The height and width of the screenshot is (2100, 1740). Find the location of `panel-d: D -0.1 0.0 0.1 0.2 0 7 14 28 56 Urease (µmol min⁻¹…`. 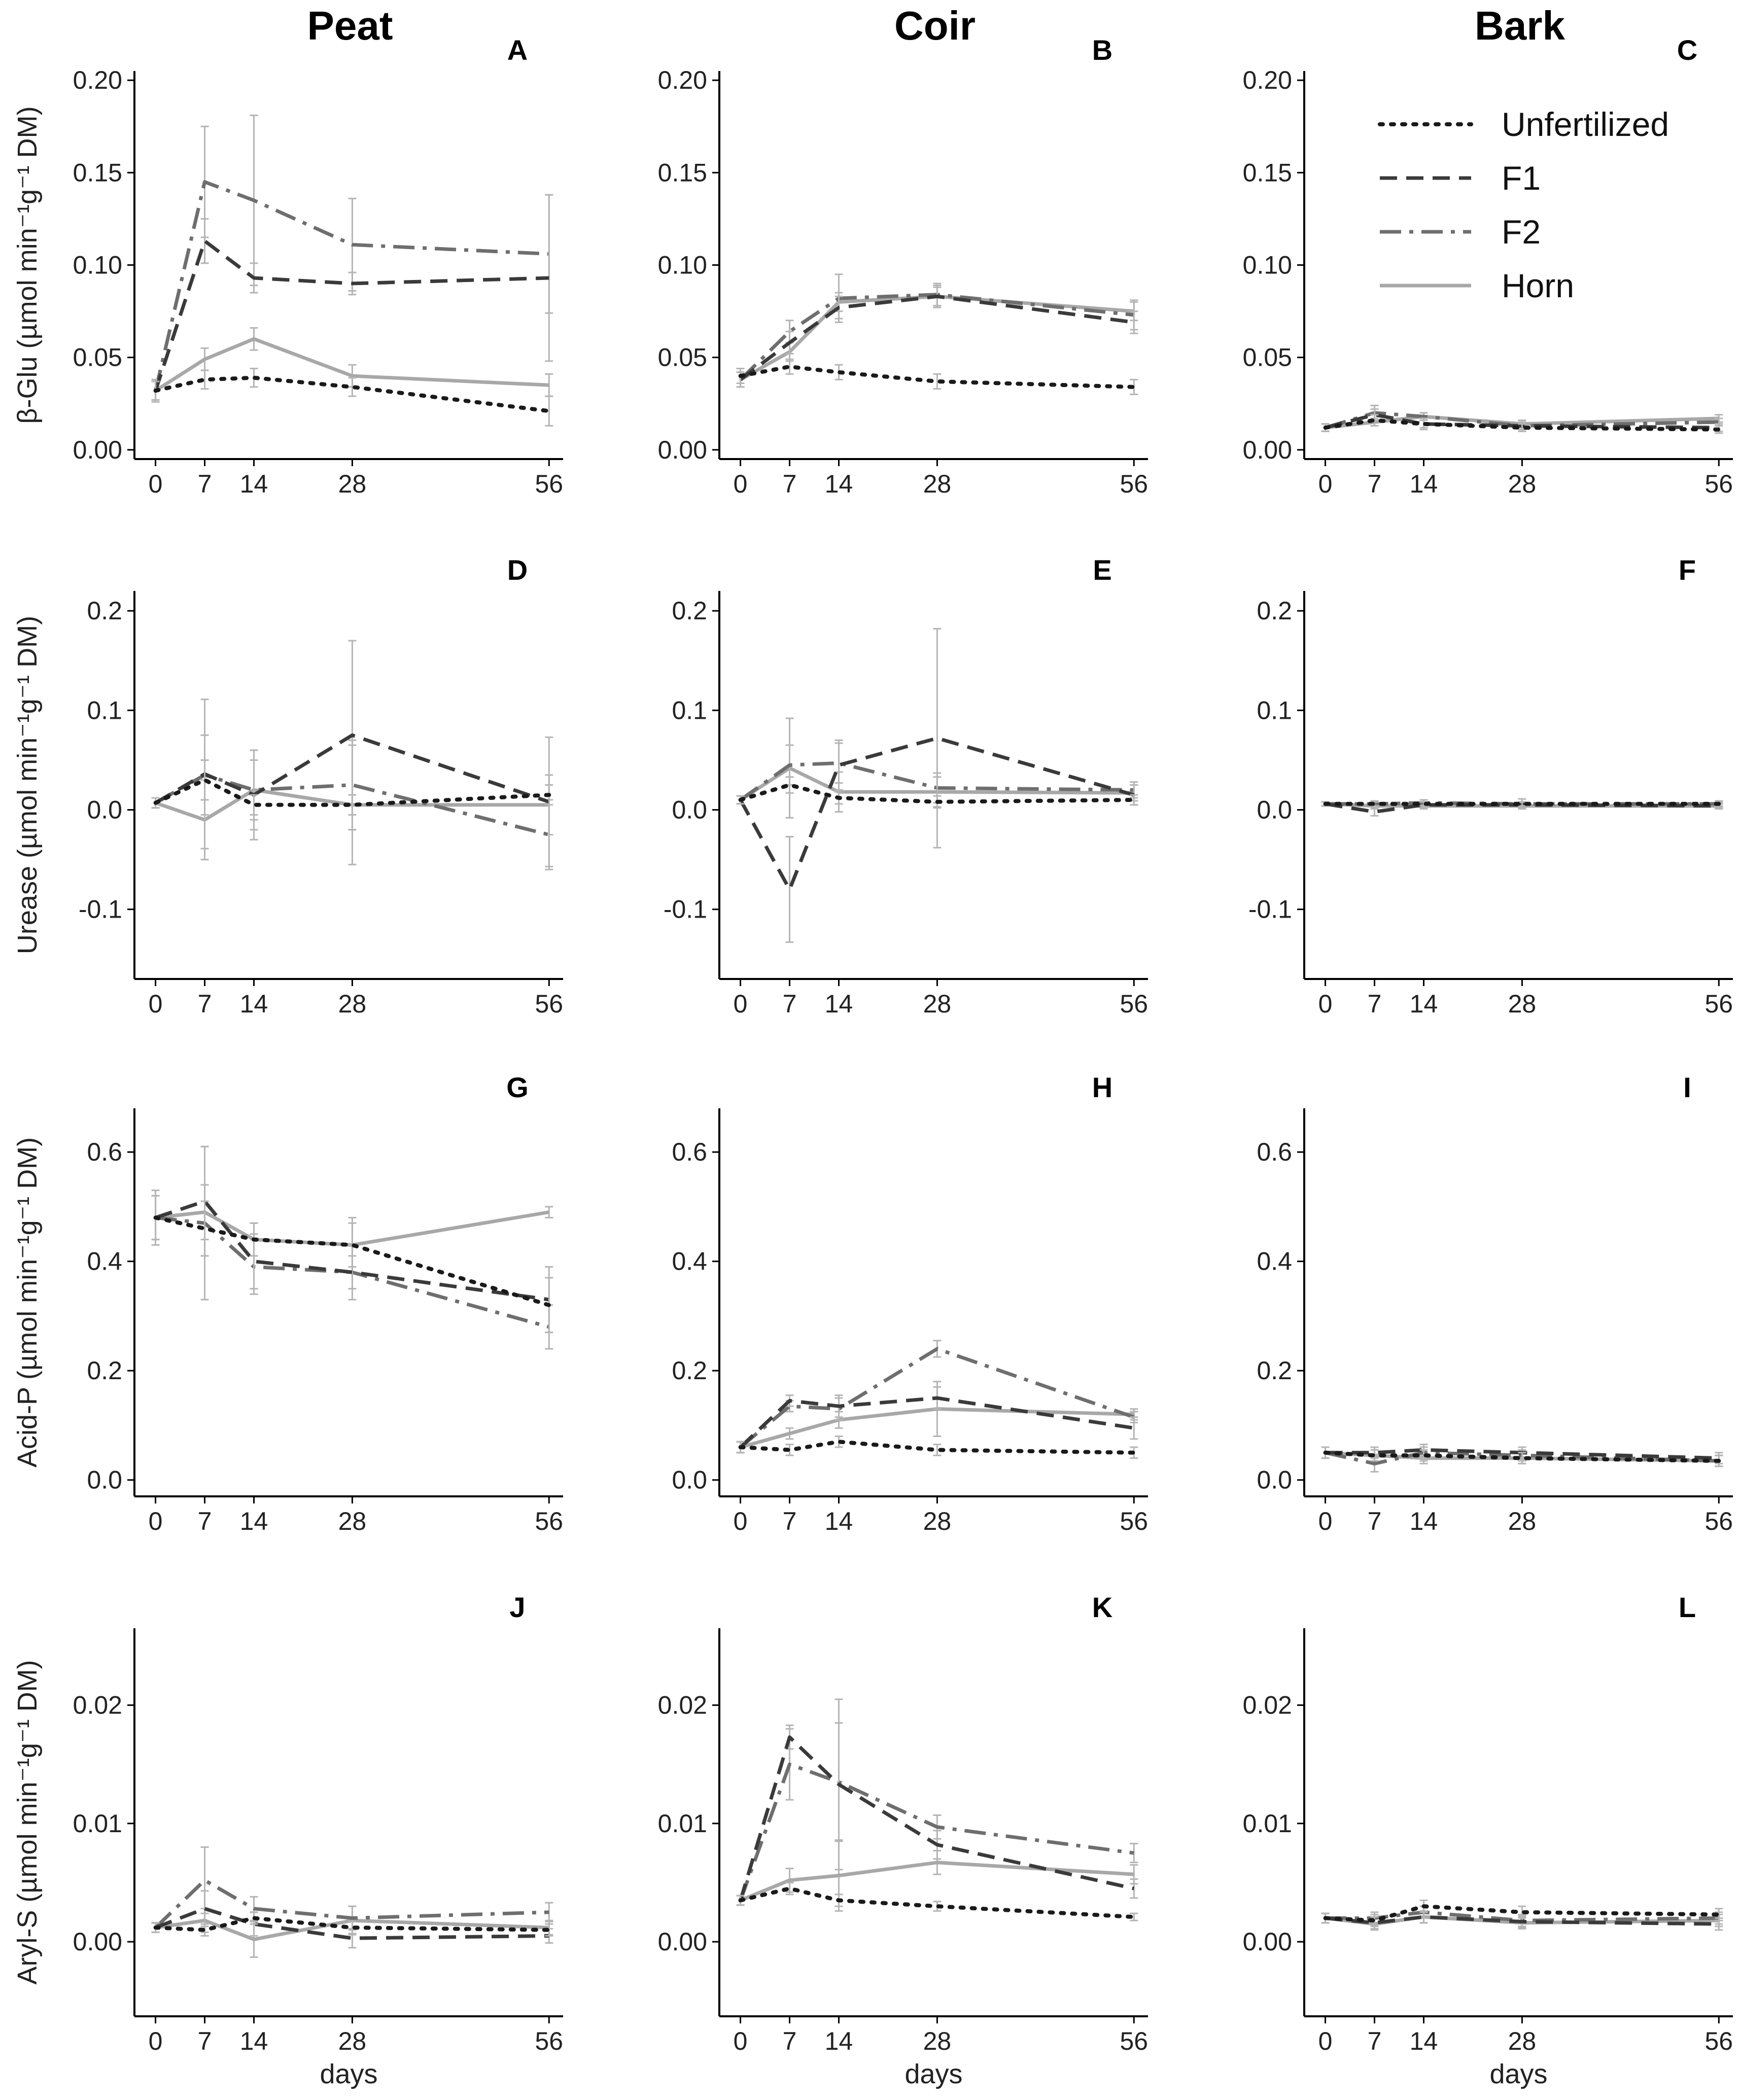

panel-d: D -0.1 0.0 0.1 0.2 0 7 14 28 56 Urease (µmol min⁻¹… is located at coordinates (287, 786).